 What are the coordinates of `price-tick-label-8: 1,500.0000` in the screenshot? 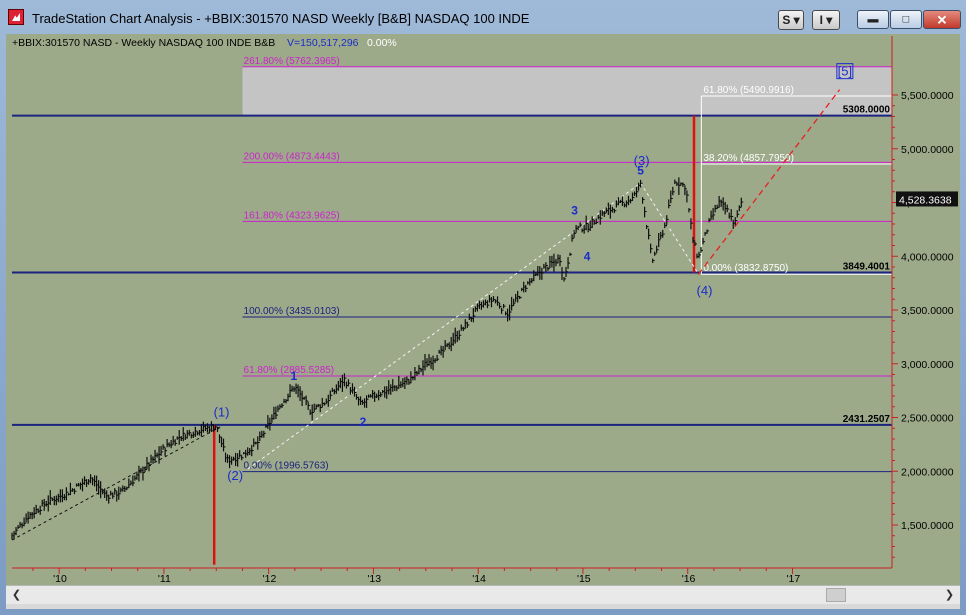 It's located at (927, 526).